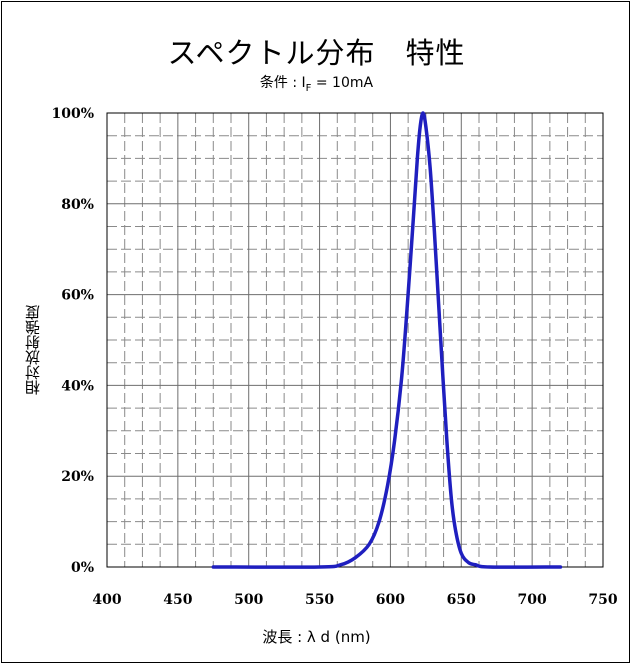  Describe the element at coordinates (316, 637) in the screenshot. I see `x-axis-label: 波長 : λ d (nm)` at that location.